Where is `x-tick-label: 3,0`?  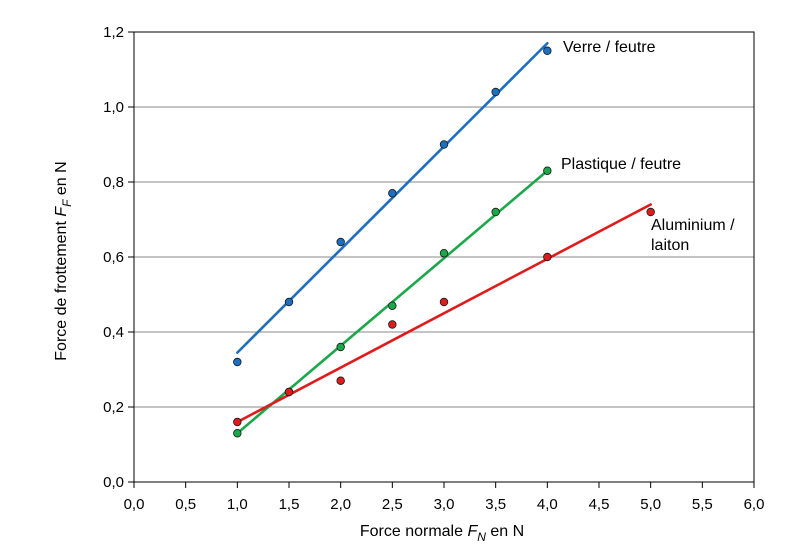
x-tick-label: 3,0 is located at coordinates (444, 504).